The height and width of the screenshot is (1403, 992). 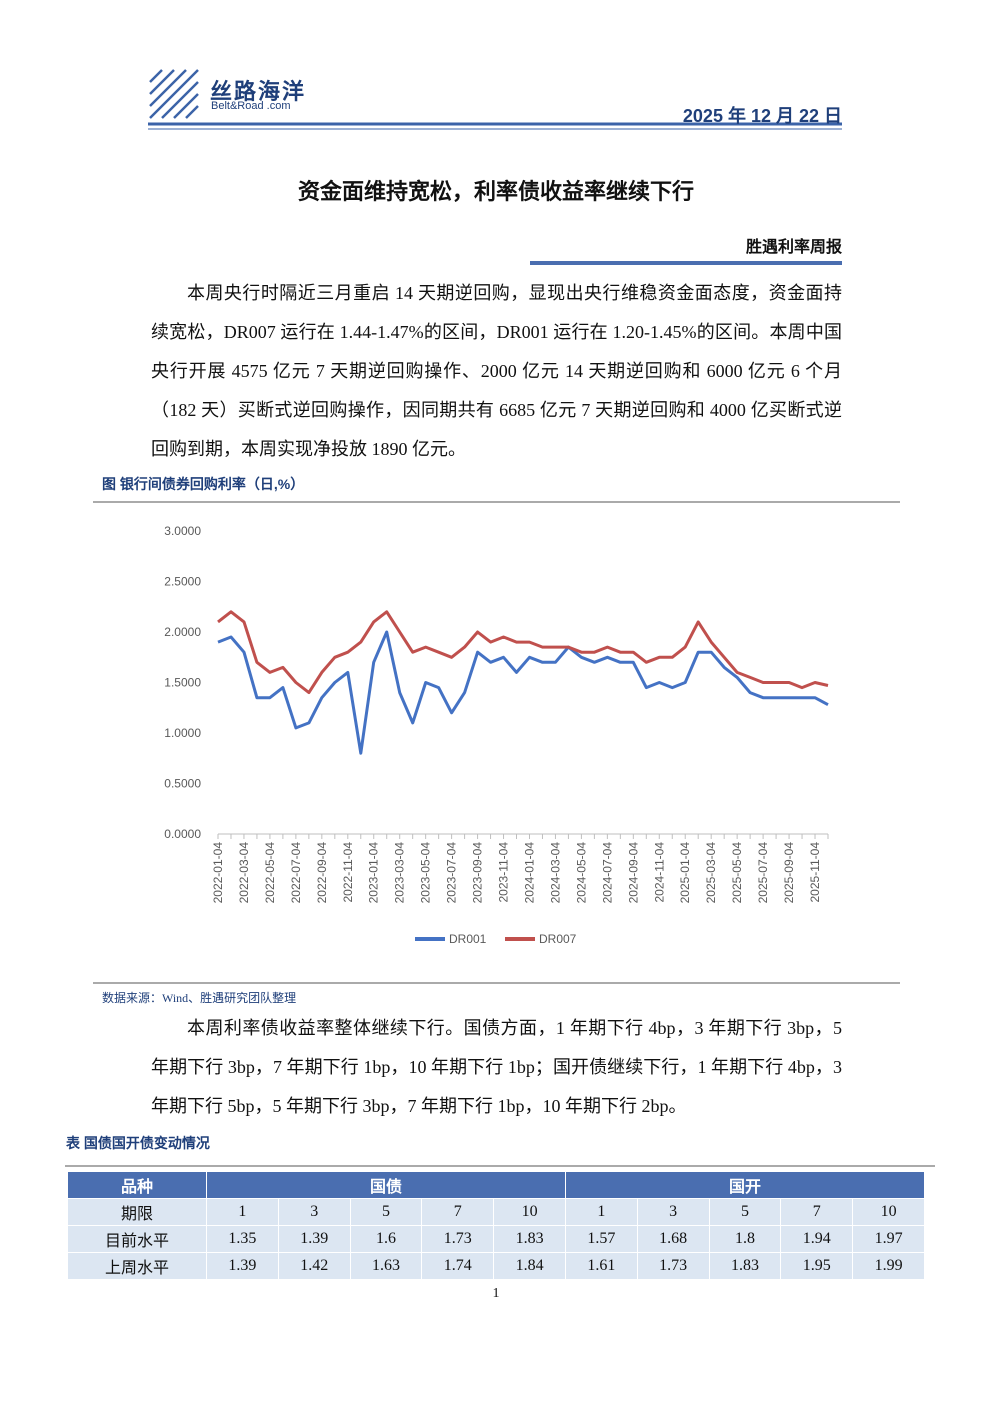 What do you see at coordinates (182, 733) in the screenshot?
I see `y-tick-label: 1.0000` at bounding box center [182, 733].